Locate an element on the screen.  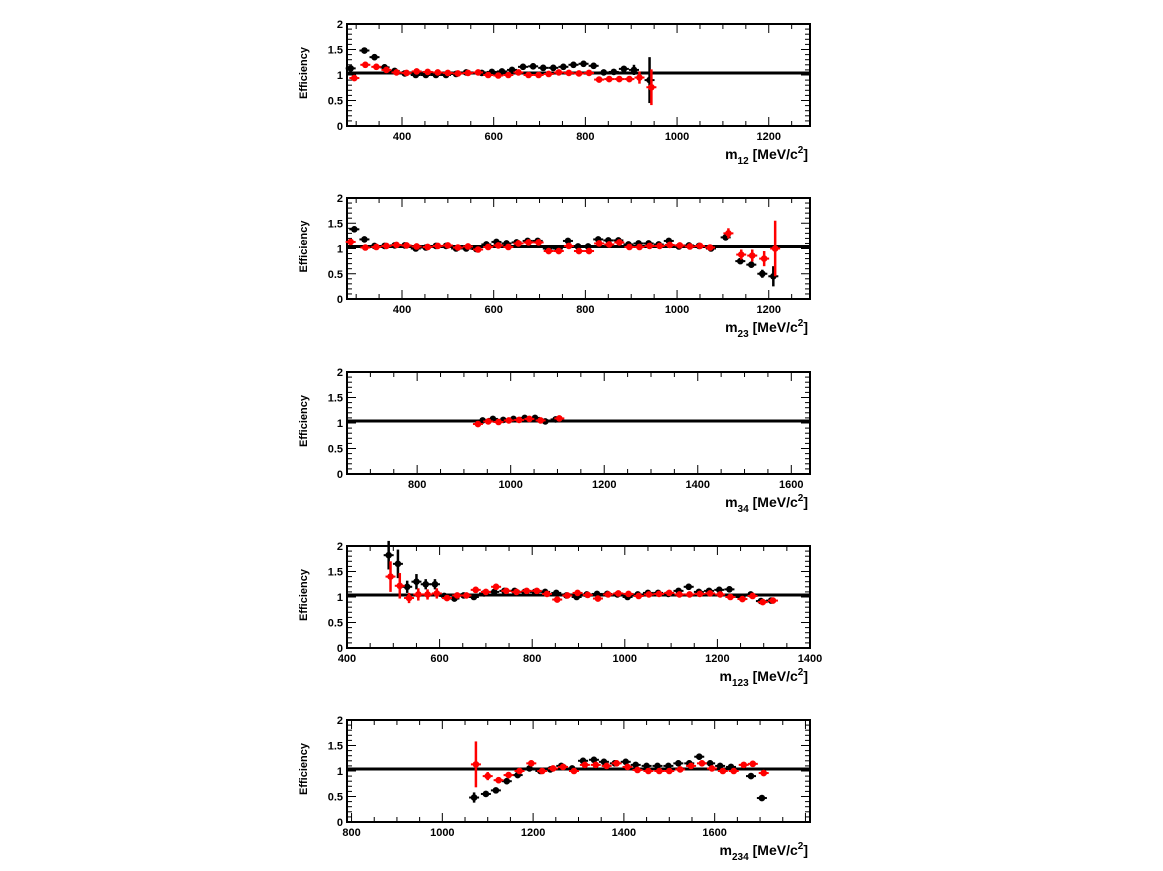
y-tick-label: 1.5 is located at coordinates (335, 573).